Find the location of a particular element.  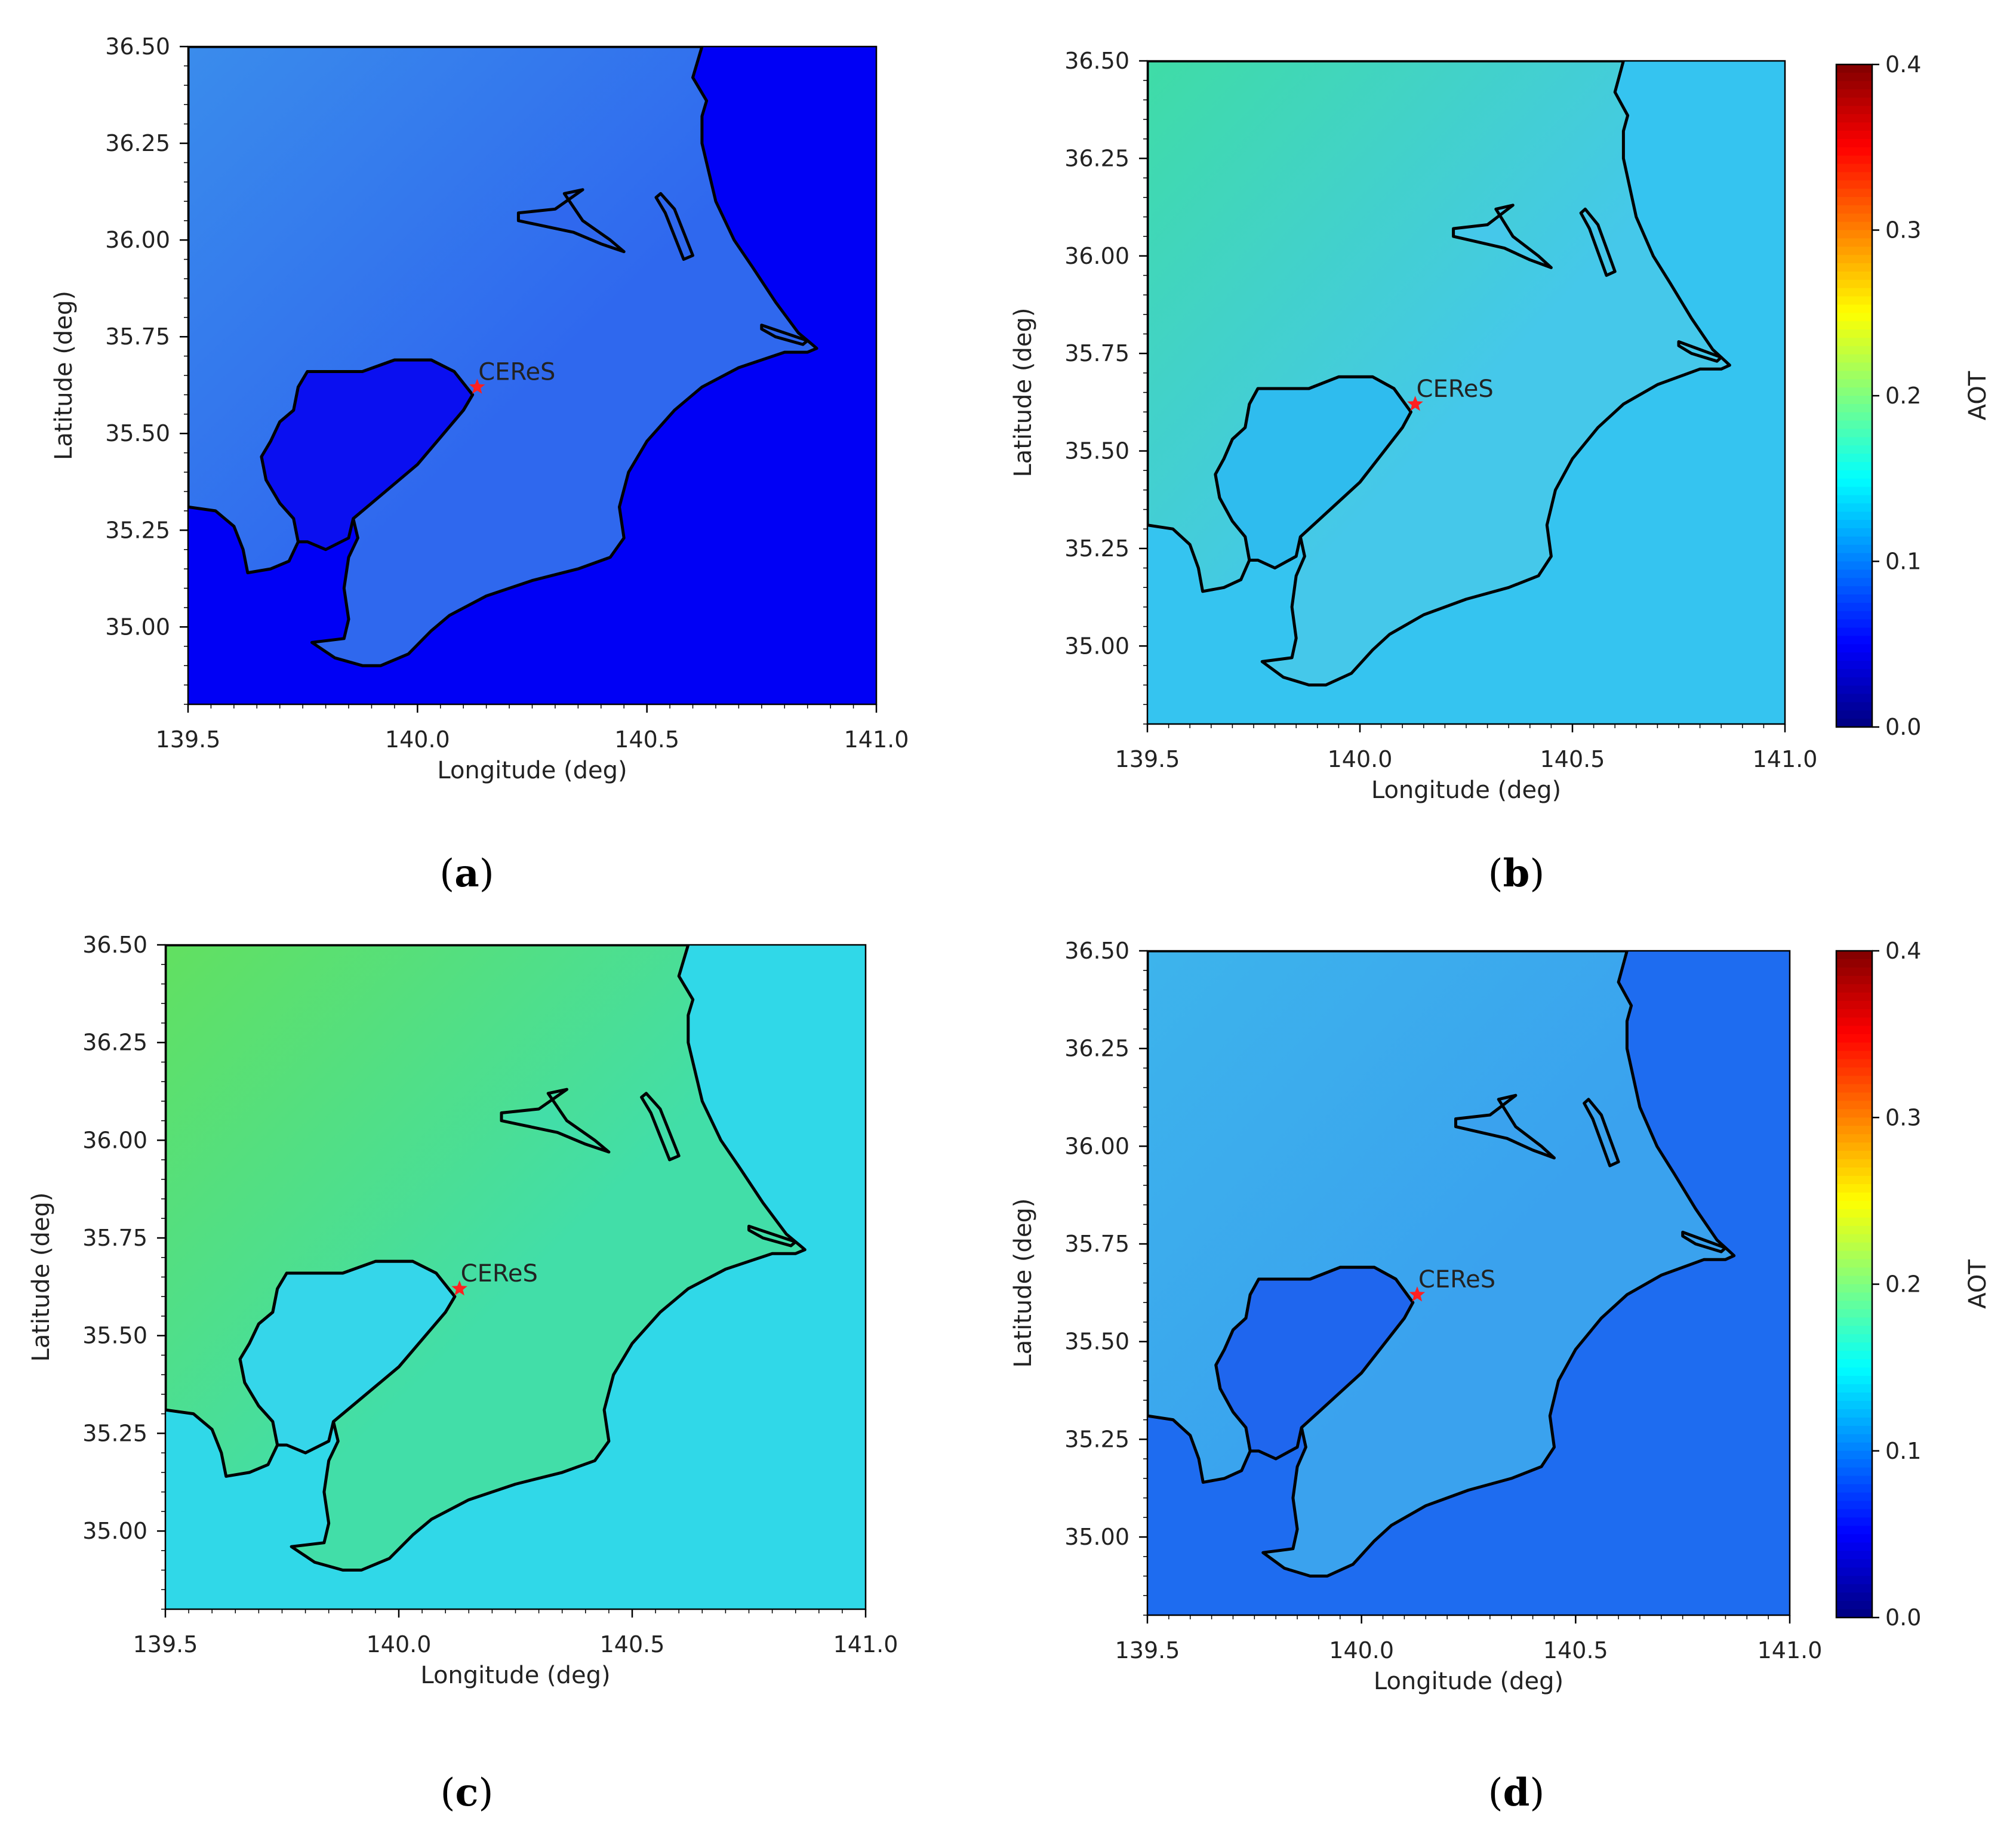

panel-label-d: (d) is located at coordinates (1516, 1792).